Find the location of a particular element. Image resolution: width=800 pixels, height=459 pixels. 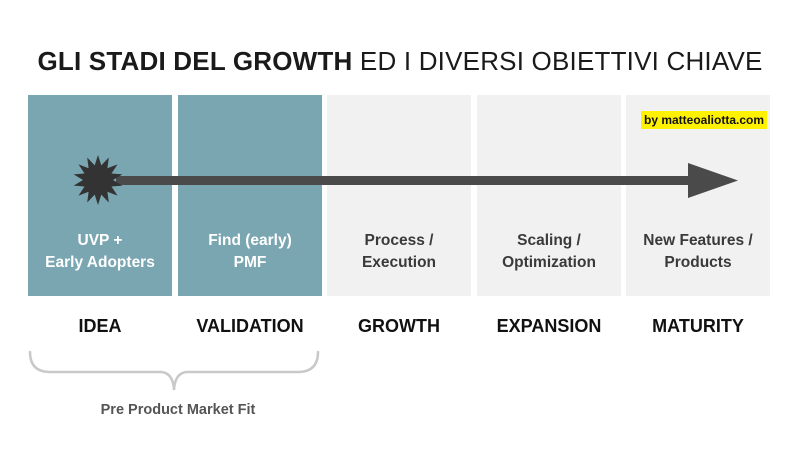

panel-validation: Find (early) PMF is located at coordinates (250, 195).